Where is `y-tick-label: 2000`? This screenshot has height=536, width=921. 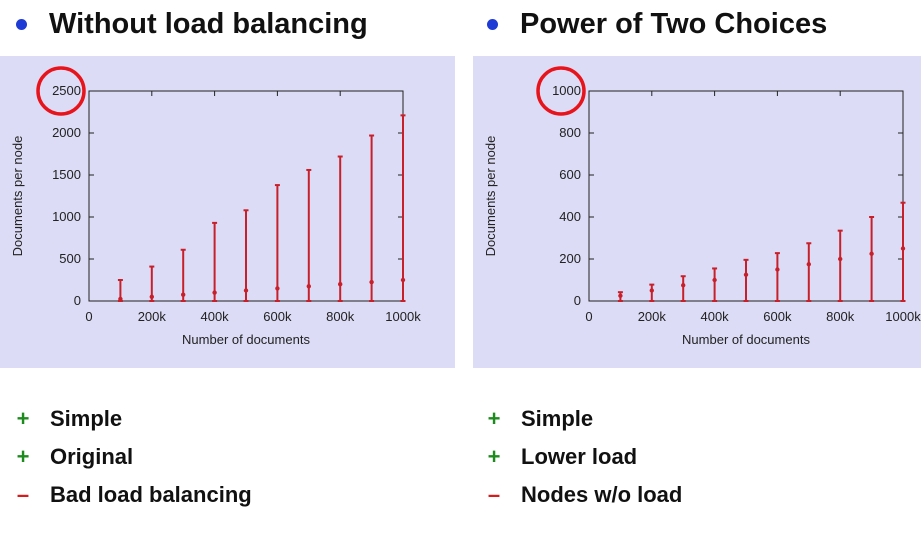
y-tick-label: 2000 is located at coordinates (66, 132).